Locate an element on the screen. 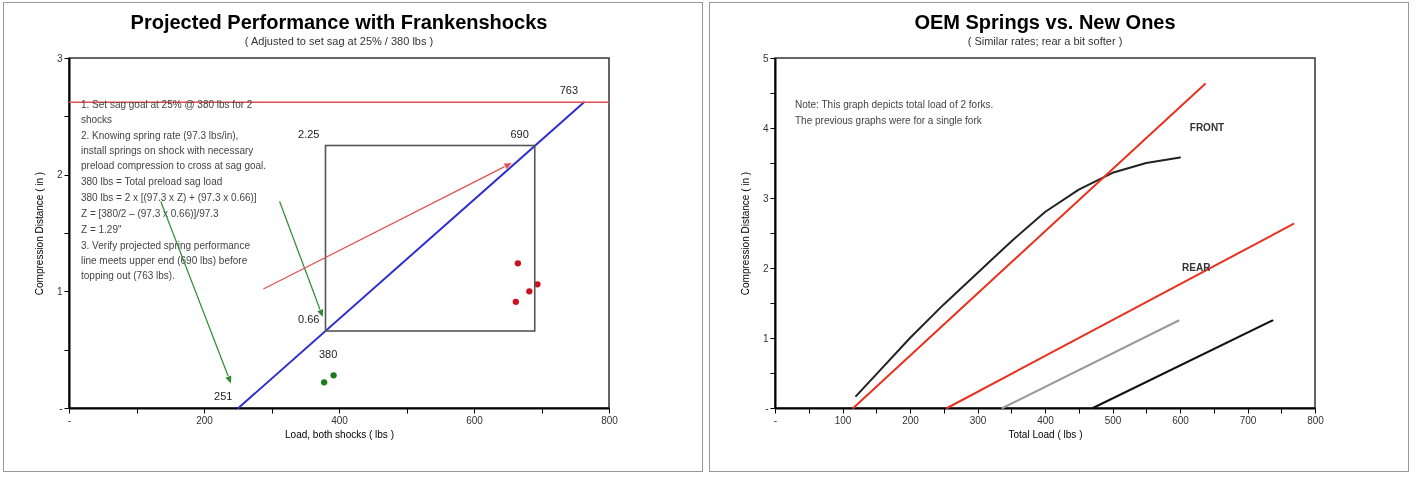 This screenshot has width=1416, height=477. annotation: 380 lbs = 2 x [(97.3 x Z) + (97.3 x 0.66)] is located at coordinates (169, 197).